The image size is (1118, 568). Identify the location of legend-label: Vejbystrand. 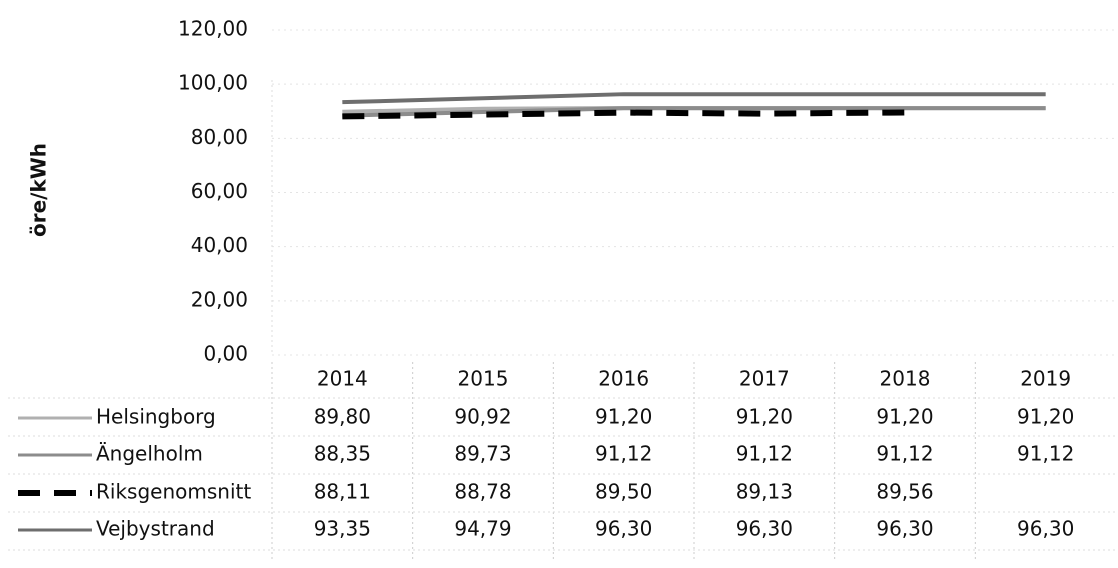
(155, 529).